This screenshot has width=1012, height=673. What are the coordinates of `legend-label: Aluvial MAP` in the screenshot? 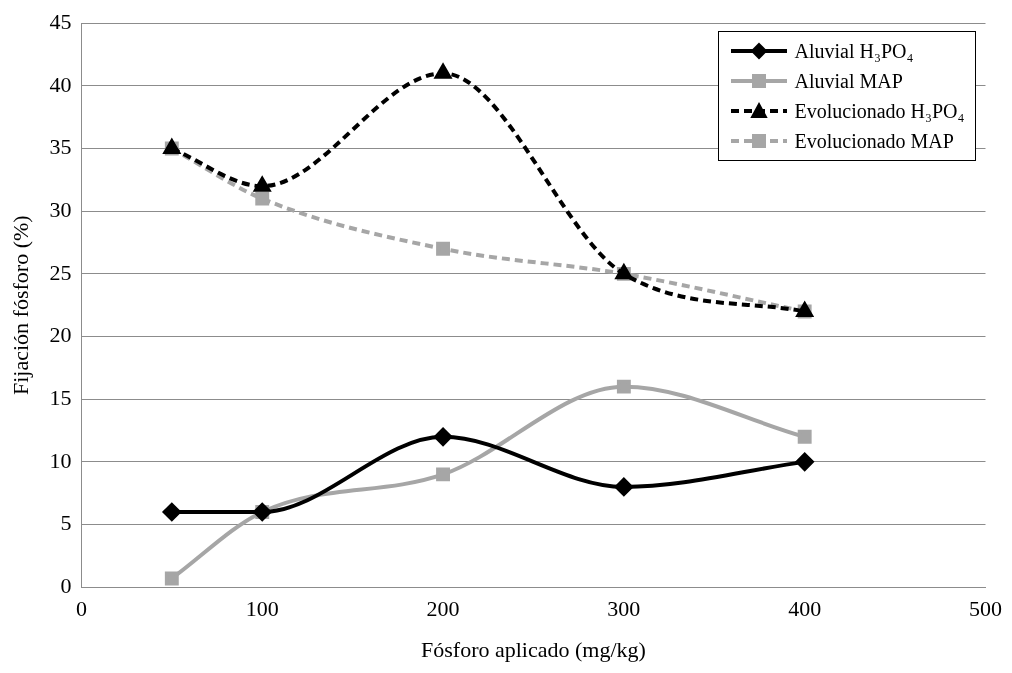 It's located at (848, 81).